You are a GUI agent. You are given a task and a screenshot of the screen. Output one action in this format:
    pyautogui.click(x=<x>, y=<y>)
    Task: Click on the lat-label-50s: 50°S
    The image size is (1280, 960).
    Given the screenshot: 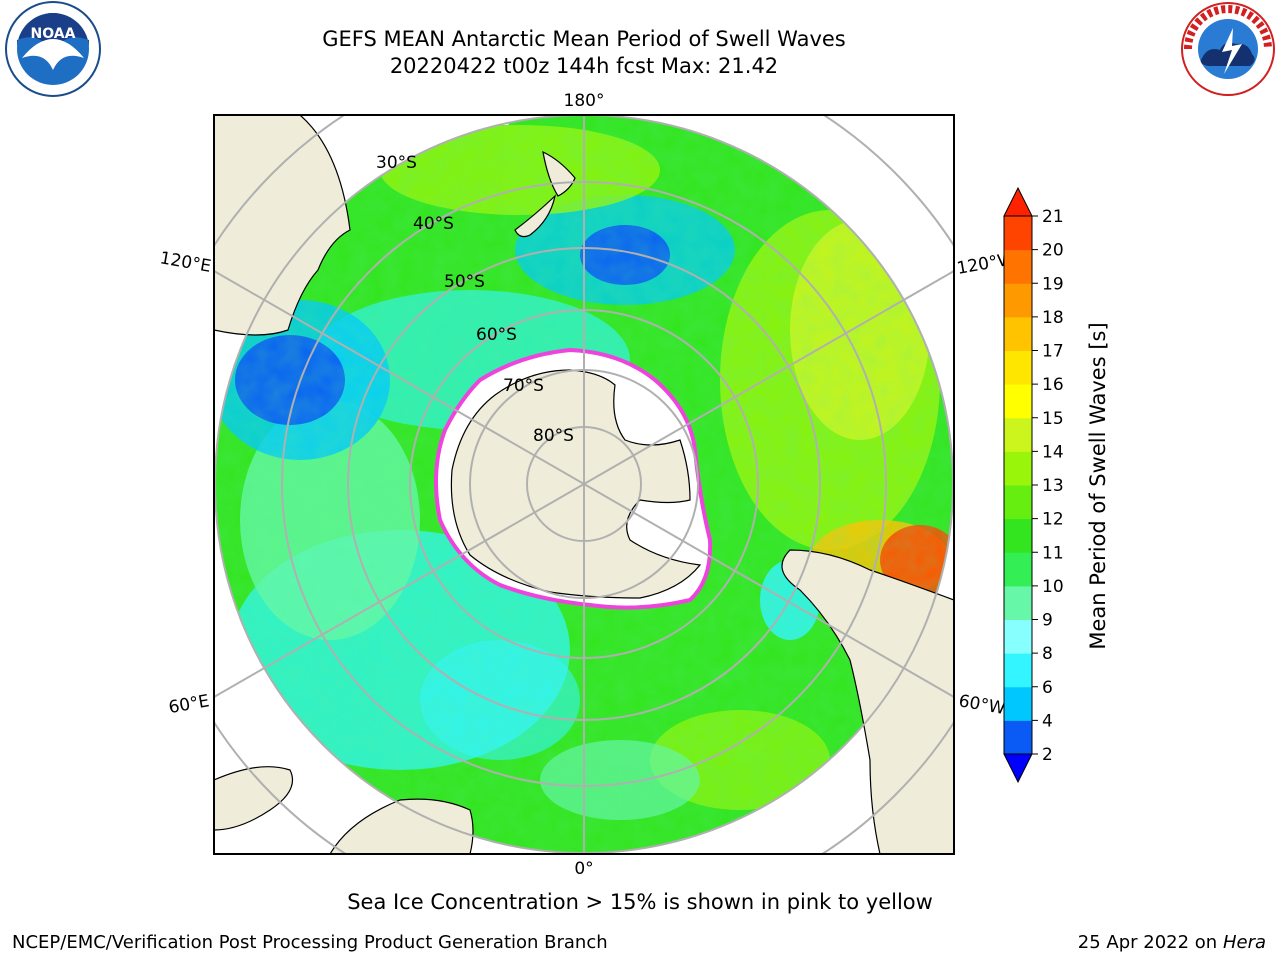 What is the action you would take?
    pyautogui.click(x=464, y=282)
    